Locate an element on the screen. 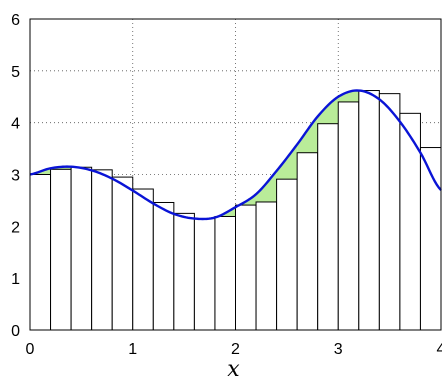 This screenshot has height=381, width=442. y-tick-label-2: 2 is located at coordinates (15, 227).